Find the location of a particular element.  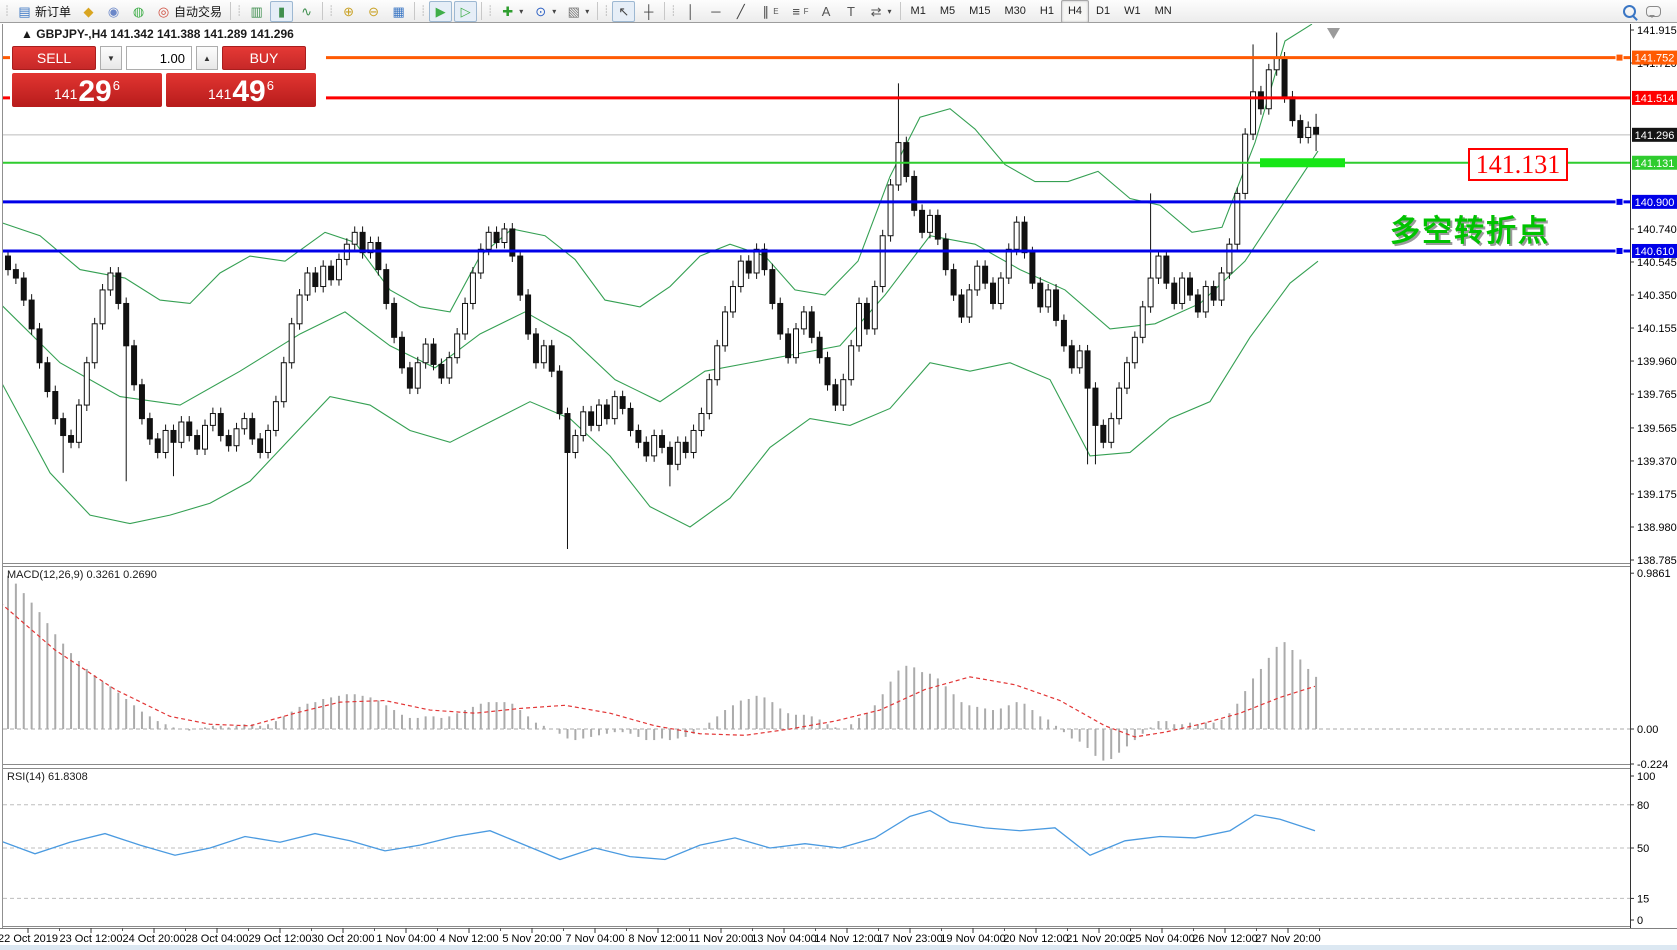

price-tick-label: 140.350 is located at coordinates (1657, 296).